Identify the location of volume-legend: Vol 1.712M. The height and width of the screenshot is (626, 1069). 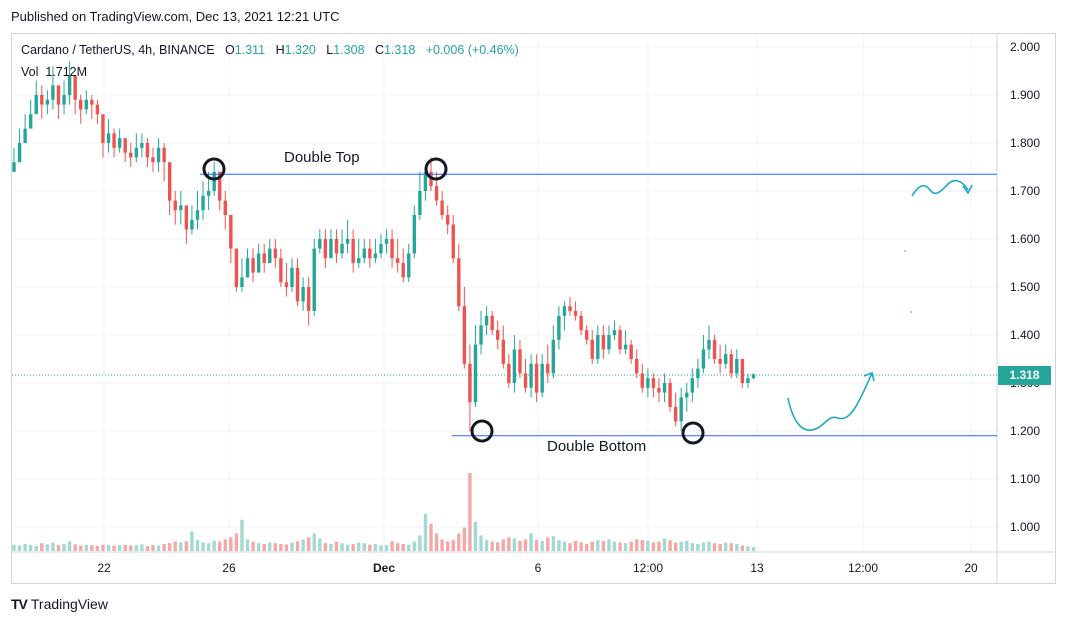
(54, 72).